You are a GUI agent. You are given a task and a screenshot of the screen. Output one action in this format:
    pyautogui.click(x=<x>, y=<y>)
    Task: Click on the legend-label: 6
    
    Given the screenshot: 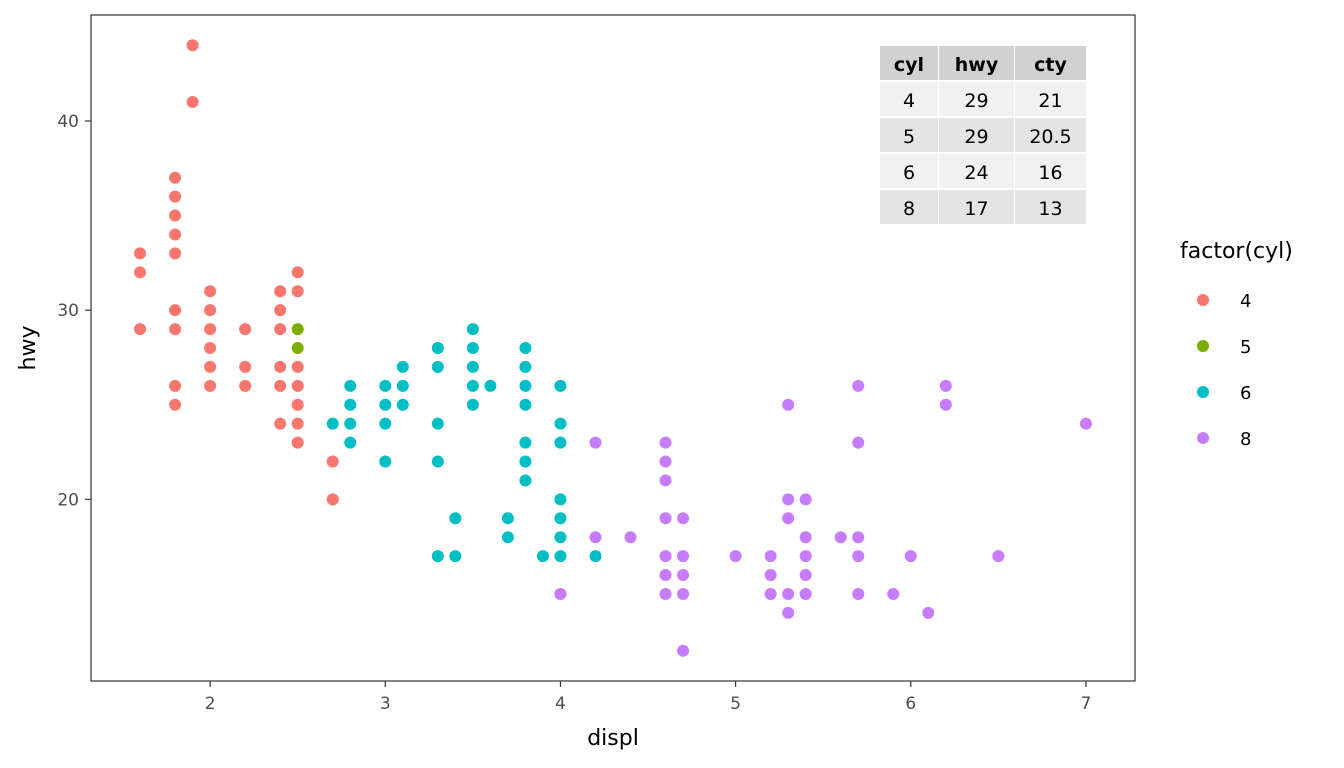 What is the action you would take?
    pyautogui.click(x=1245, y=393)
    